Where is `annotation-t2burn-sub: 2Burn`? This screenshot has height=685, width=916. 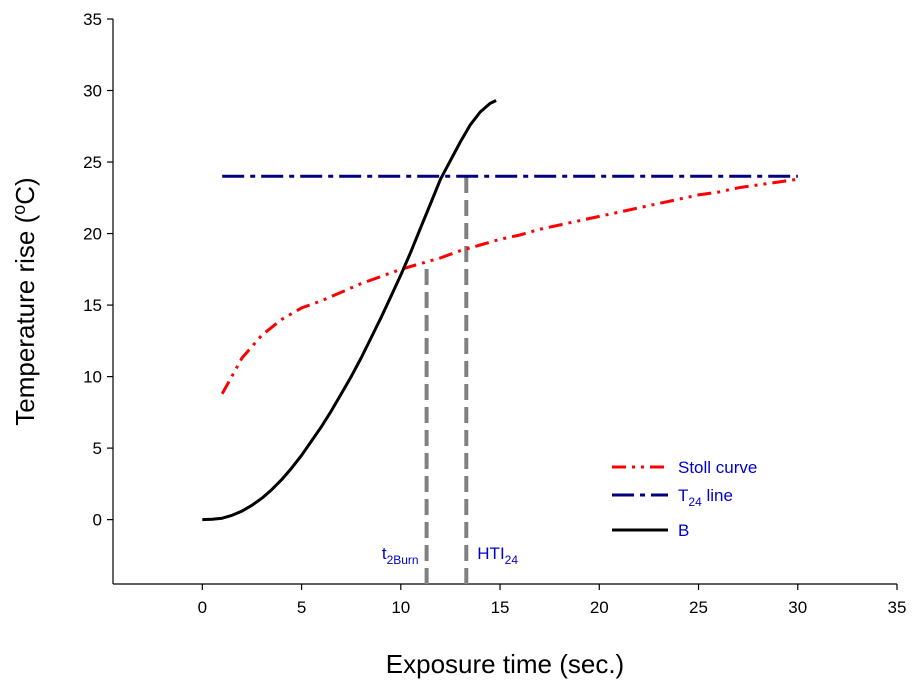
annotation-t2burn-sub: 2Burn is located at coordinates (403, 560).